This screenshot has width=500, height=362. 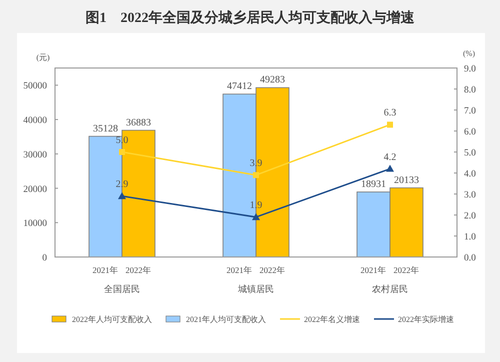 I want to click on y2-tick-label: 9.0, so click(x=470, y=69).